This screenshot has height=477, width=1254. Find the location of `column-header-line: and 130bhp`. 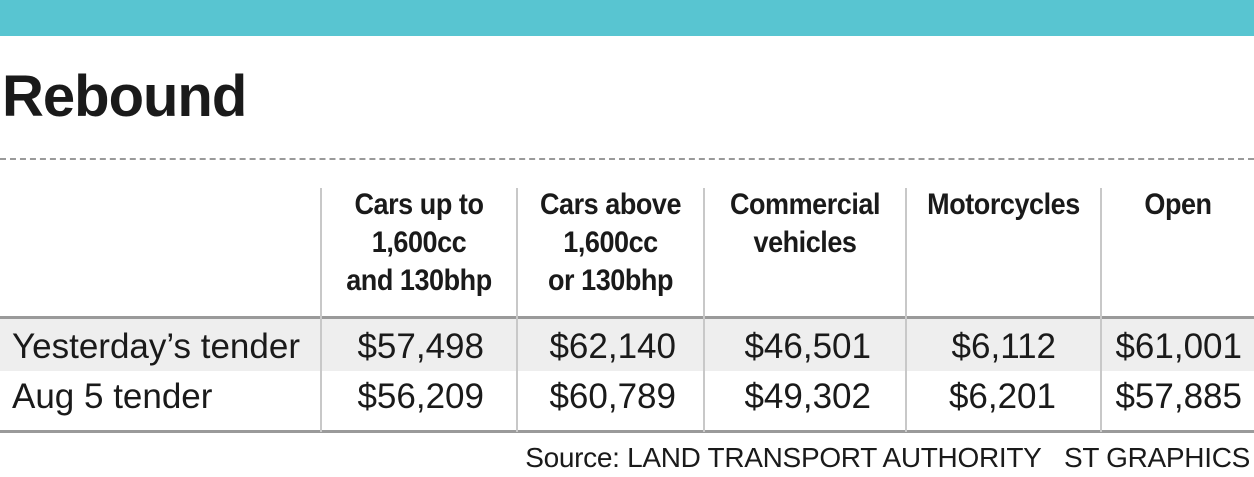

column-header-line: and 130bhp is located at coordinates (419, 280).